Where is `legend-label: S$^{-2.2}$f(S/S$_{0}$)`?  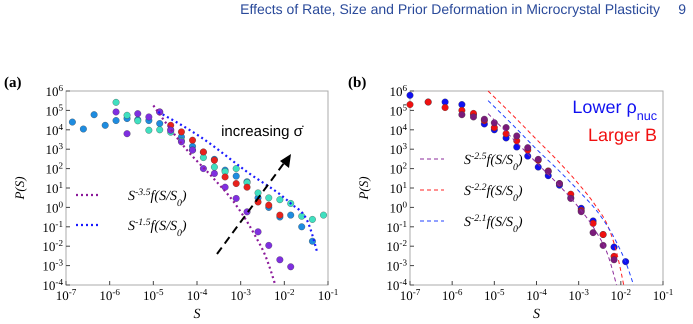
legend-label: S$^{-2.2}$f(S/S$_{0}$) is located at coordinates (493, 193).